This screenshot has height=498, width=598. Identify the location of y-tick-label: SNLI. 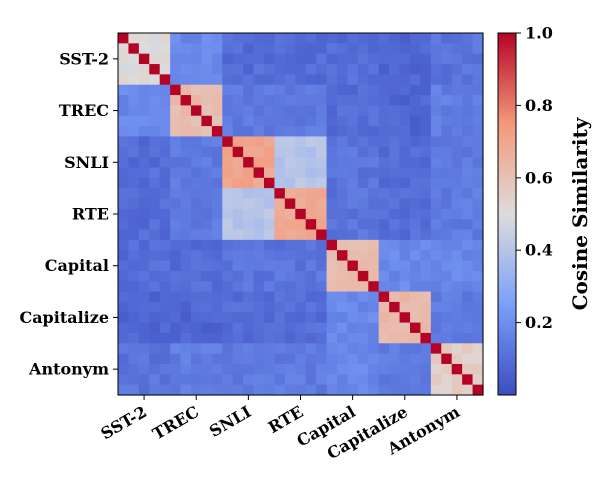
(86, 162).